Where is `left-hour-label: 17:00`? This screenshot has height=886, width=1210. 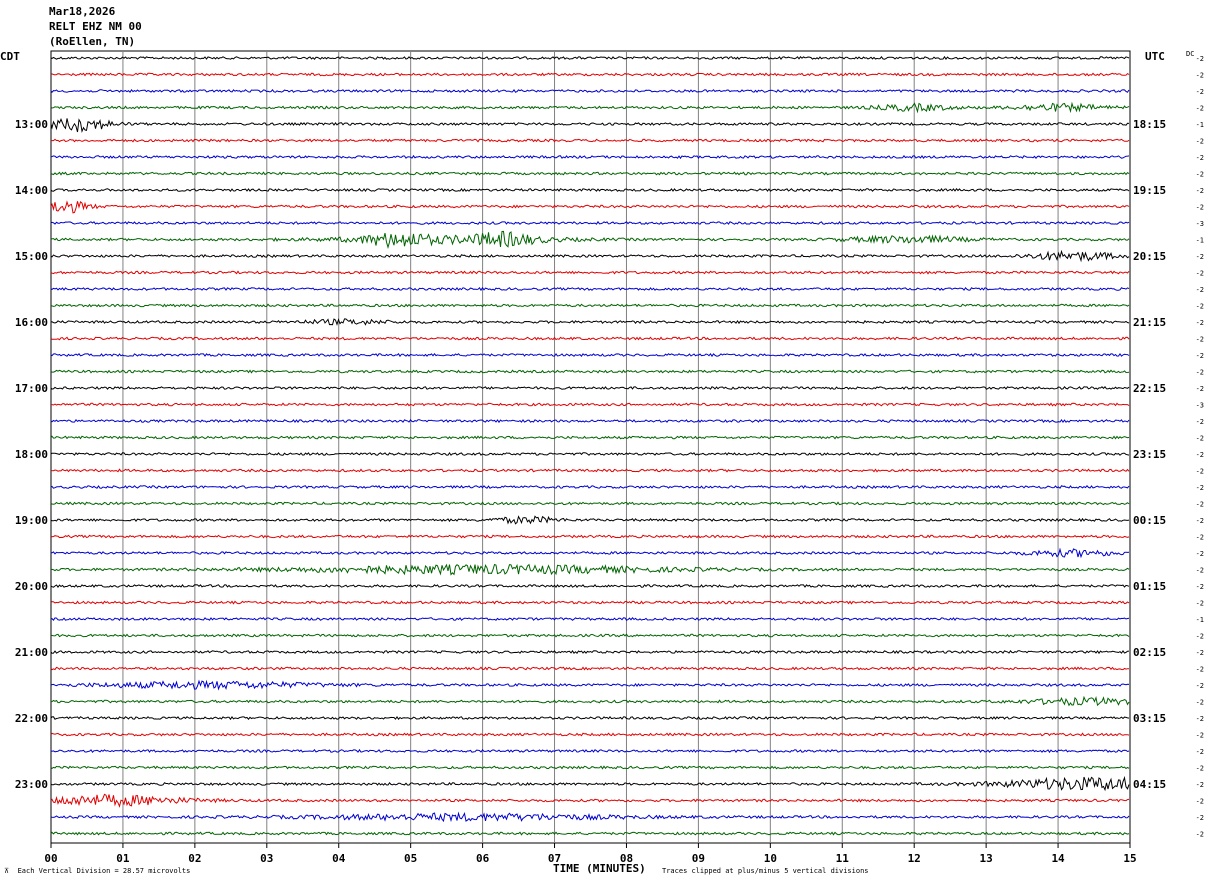 left-hour-label: 17:00 is located at coordinates (31, 388).